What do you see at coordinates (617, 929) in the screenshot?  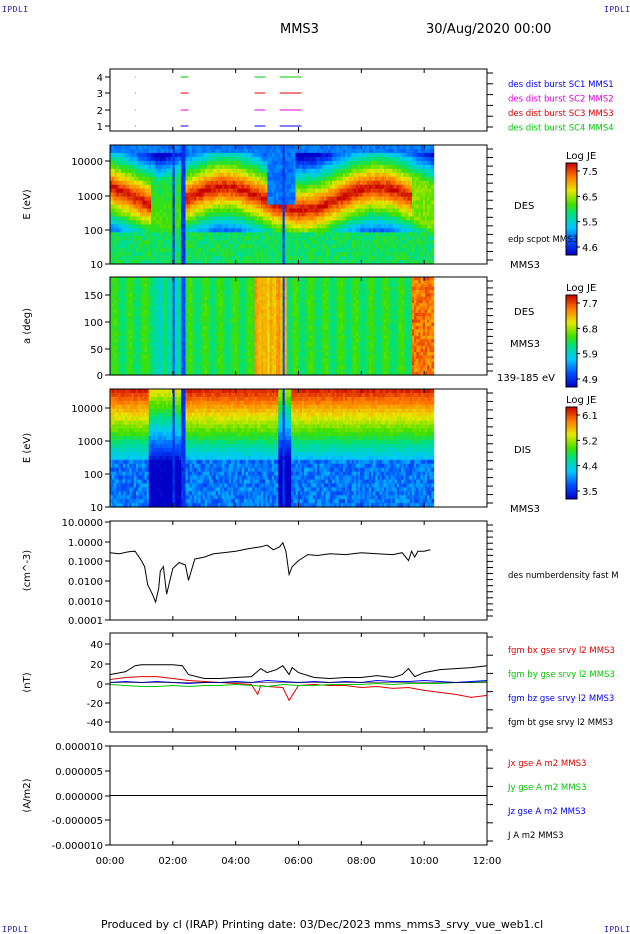 I see `corner-label-bottom-right: IPDLI` at bounding box center [617, 929].